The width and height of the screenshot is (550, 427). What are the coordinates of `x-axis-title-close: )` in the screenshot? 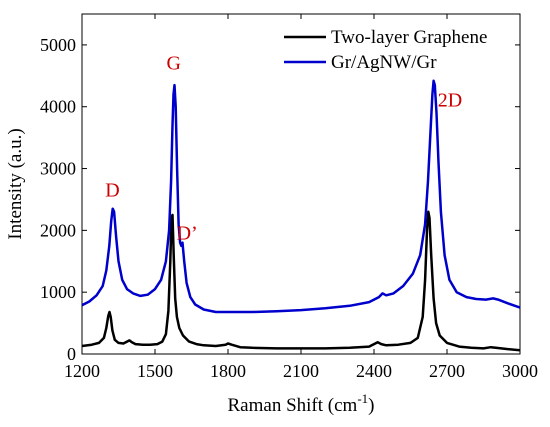 It's located at (371, 405).